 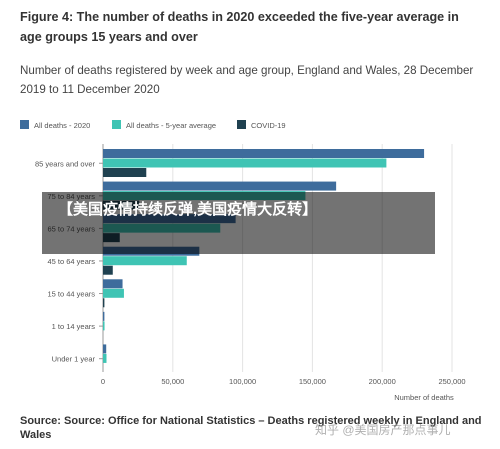 What do you see at coordinates (71, 261) in the screenshot?
I see `y-category-label: 45 to 64 years` at bounding box center [71, 261].